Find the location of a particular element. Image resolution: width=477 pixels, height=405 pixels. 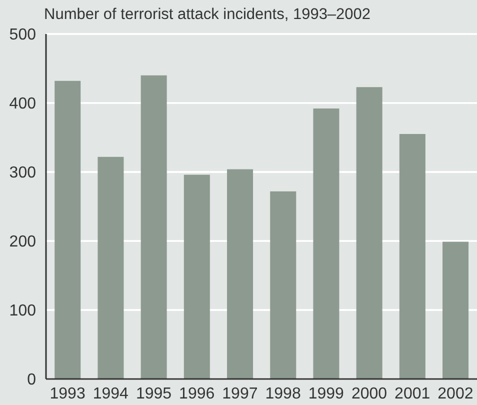

y-tick-label: 400 is located at coordinates (22, 104).